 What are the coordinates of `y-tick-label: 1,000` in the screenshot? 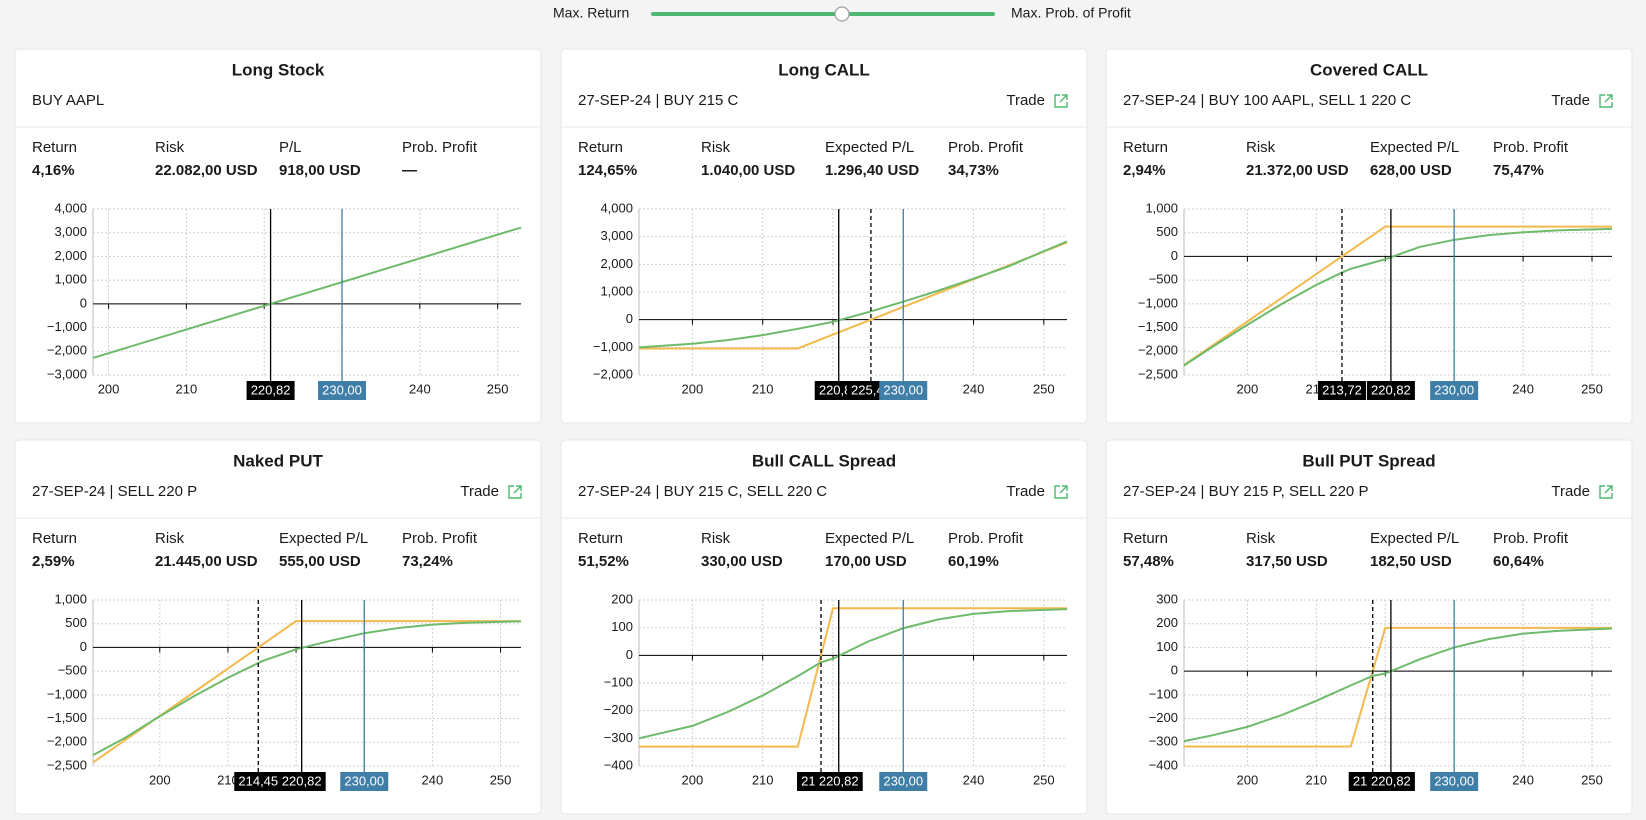 It's located at (616, 290).